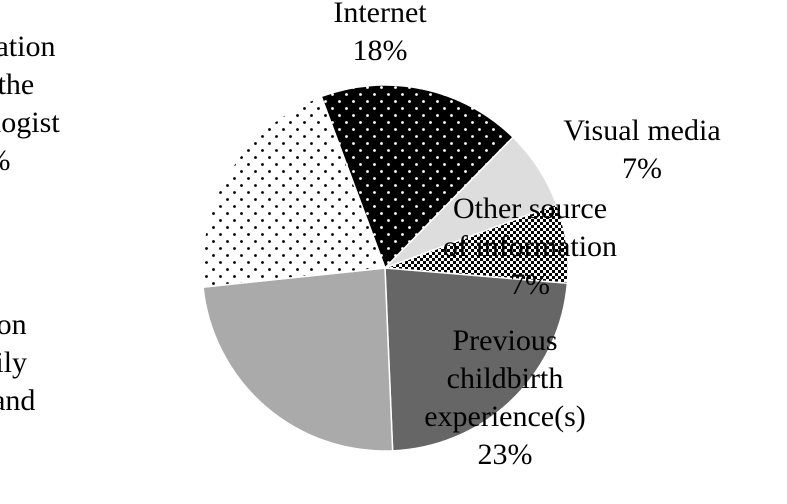 Image resolution: width=787 pixels, height=504 pixels. I want to click on slice-label: Internet 18%, so click(380, 35).